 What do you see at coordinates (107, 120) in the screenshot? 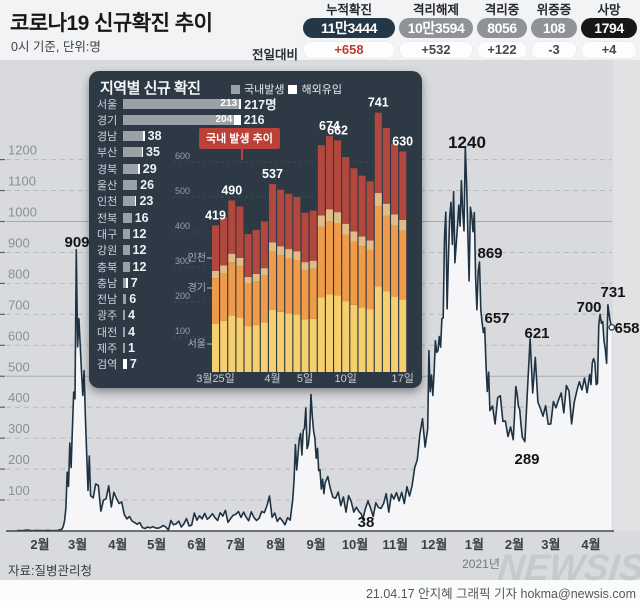
I see `region-name: 경기` at bounding box center [107, 120].